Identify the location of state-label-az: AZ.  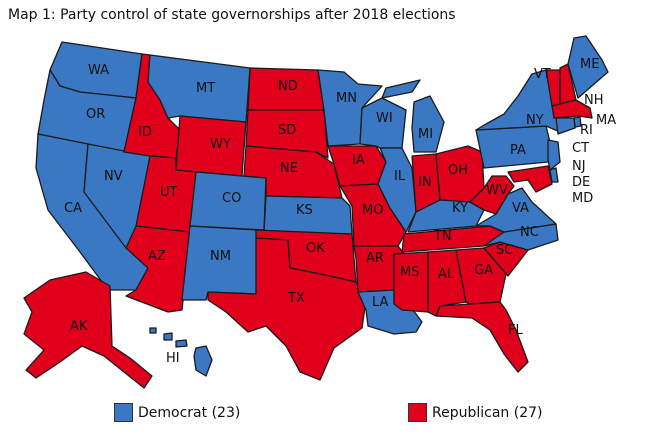
(157, 256).